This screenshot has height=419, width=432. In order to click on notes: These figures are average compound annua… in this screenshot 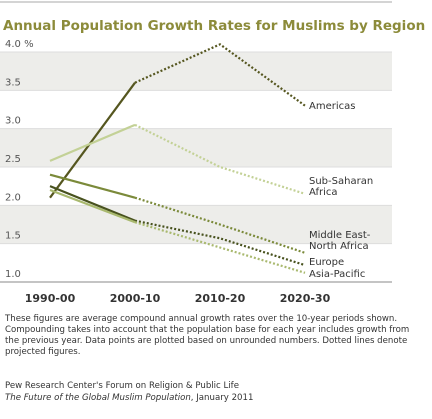, I will do `click(207, 335)`.